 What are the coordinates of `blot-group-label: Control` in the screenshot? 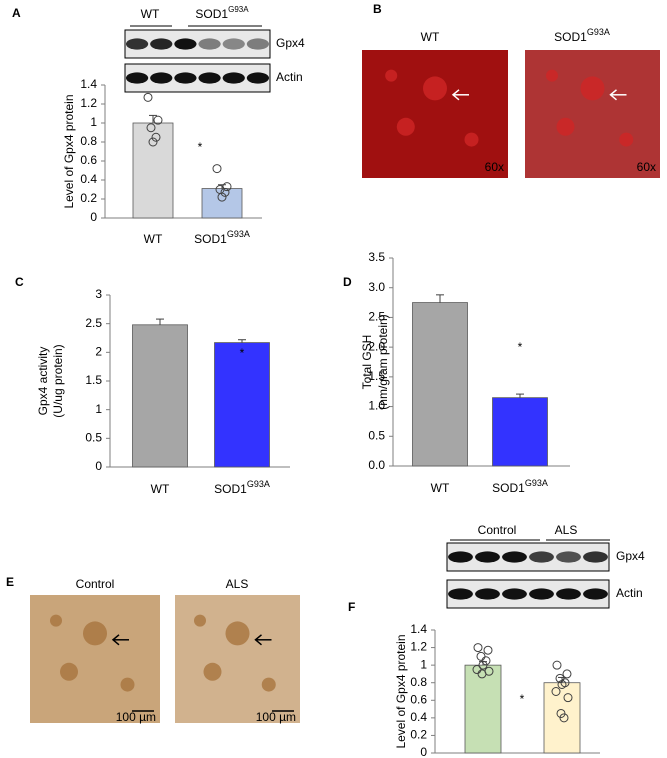 It's located at (497, 530).